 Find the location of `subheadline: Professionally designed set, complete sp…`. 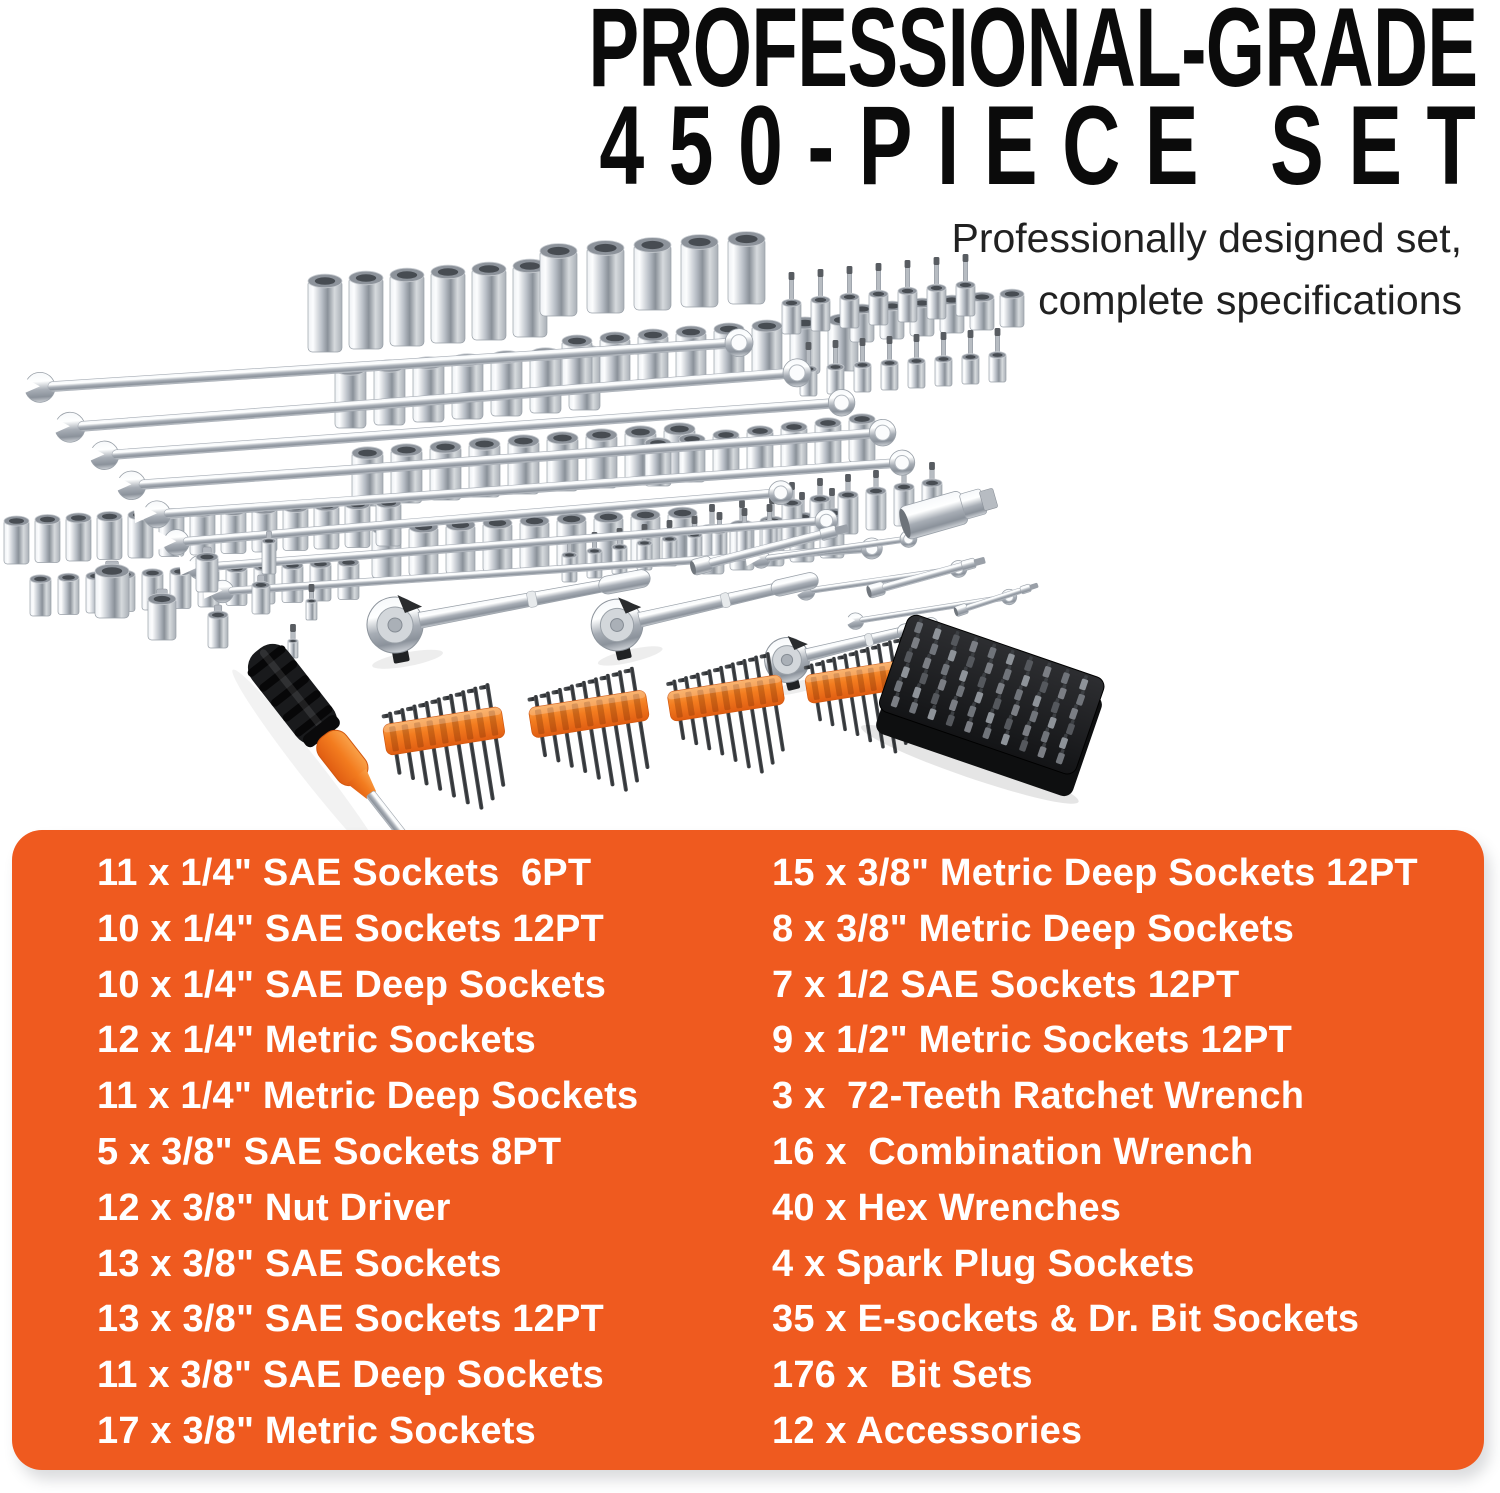

subheadline: Professionally designed set, complete sp… is located at coordinates (1206, 269).